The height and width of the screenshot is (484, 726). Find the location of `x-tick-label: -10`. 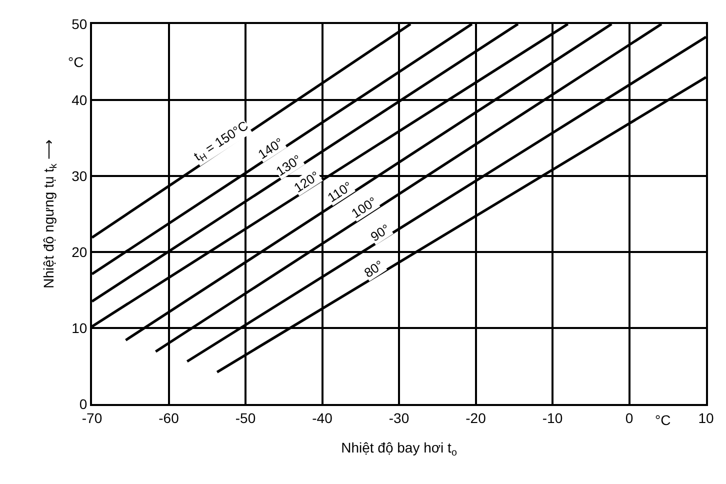

x-tick-label: -10 is located at coordinates (552, 418).